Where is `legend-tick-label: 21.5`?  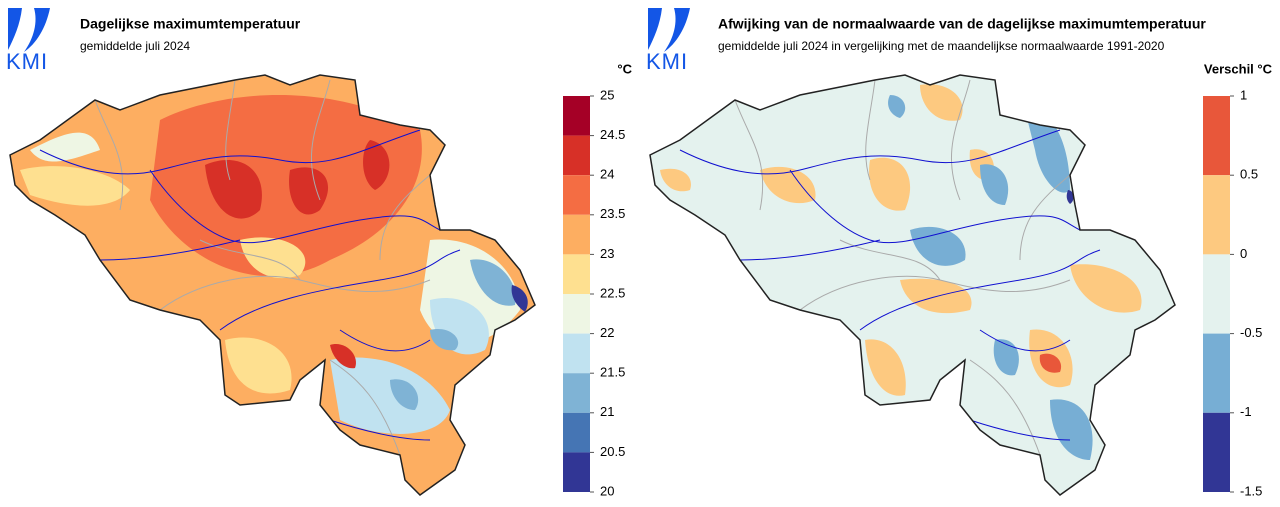 legend-tick-label: 21.5 is located at coordinates (612, 372).